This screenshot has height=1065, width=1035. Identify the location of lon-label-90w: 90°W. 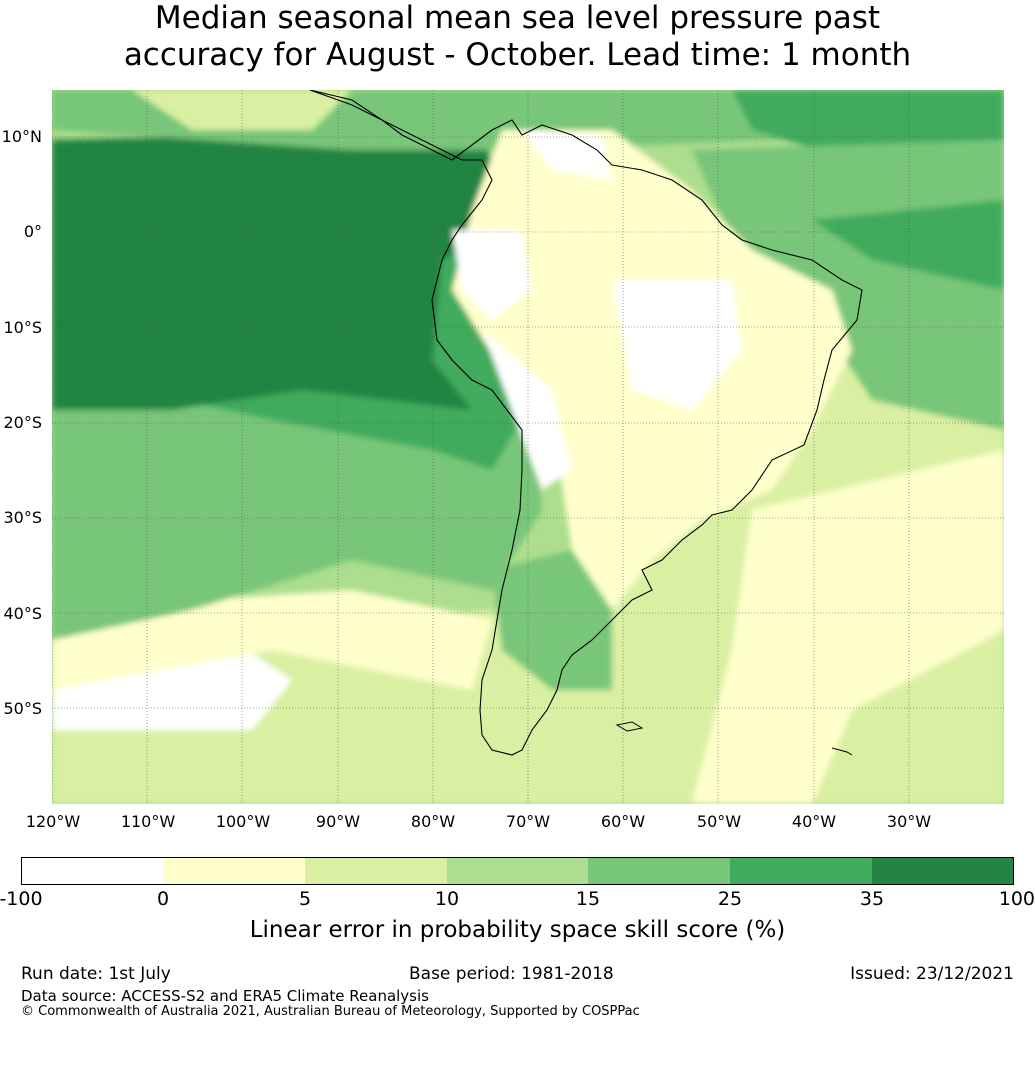
(338, 821).